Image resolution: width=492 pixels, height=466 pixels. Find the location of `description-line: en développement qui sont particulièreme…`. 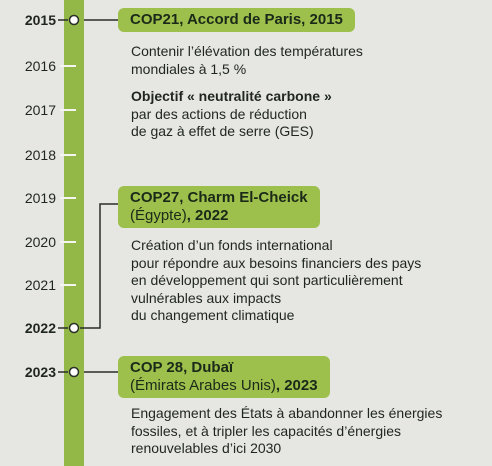

description-line: en développement qui sont particulièreme… is located at coordinates (267, 280).